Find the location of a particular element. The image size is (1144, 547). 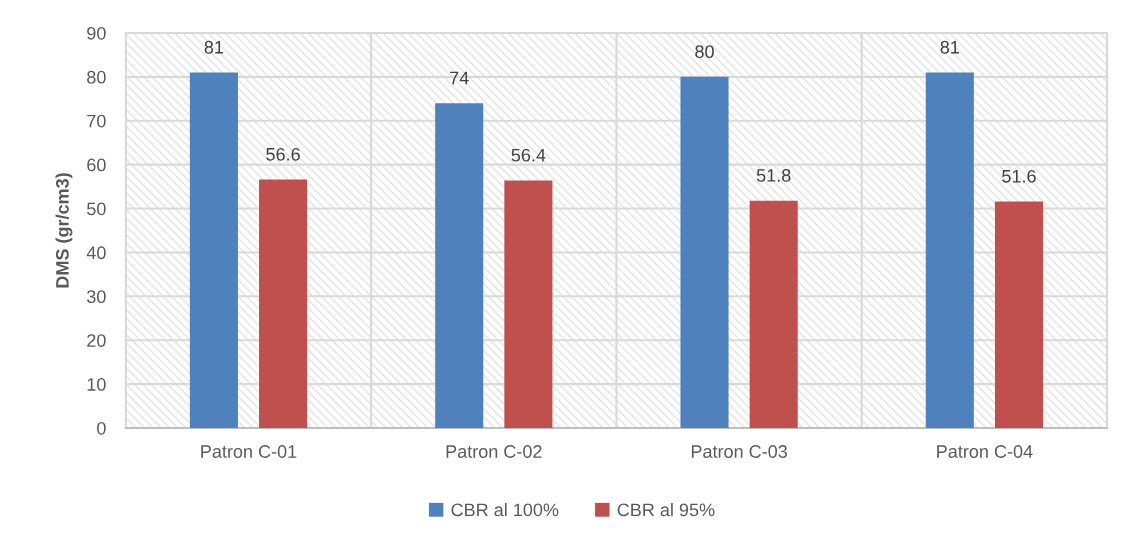

data-label: 51.6 is located at coordinates (1019, 176).